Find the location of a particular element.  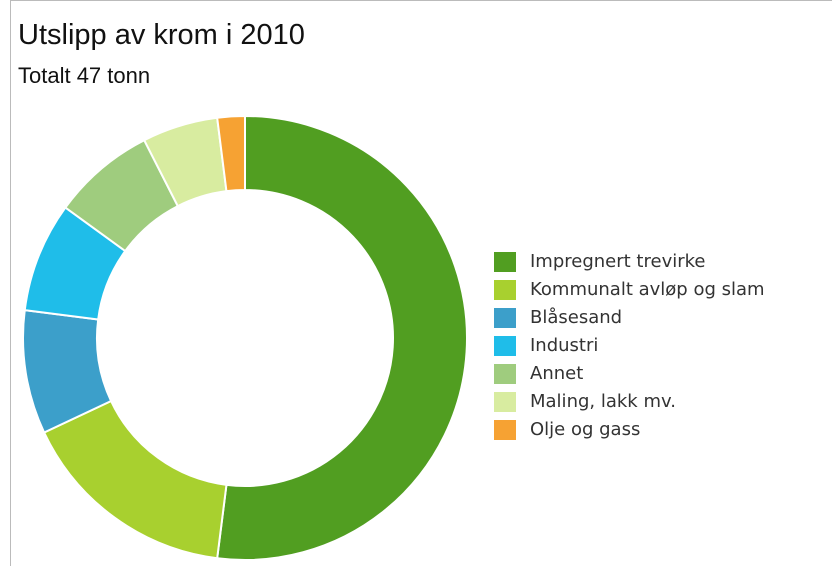

legend-label: Kommunalt avløp og slam is located at coordinates (647, 289).